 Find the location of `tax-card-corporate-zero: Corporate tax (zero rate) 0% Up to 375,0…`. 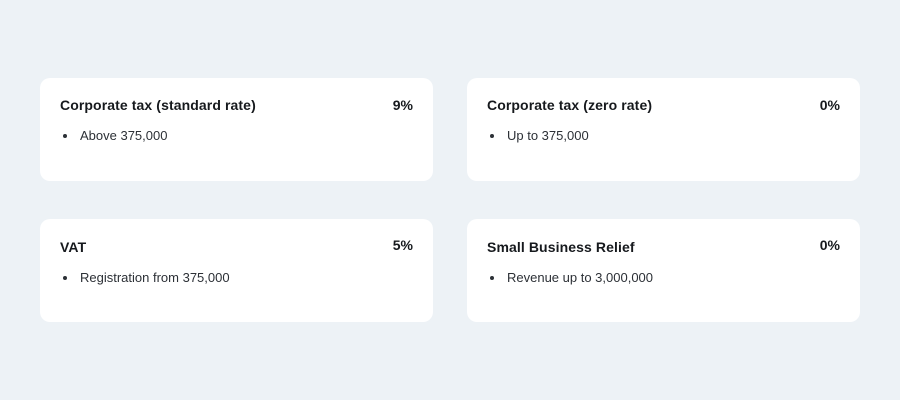

tax-card-corporate-zero: Corporate tax (zero rate) 0% Up to 375,0… is located at coordinates (663, 129).